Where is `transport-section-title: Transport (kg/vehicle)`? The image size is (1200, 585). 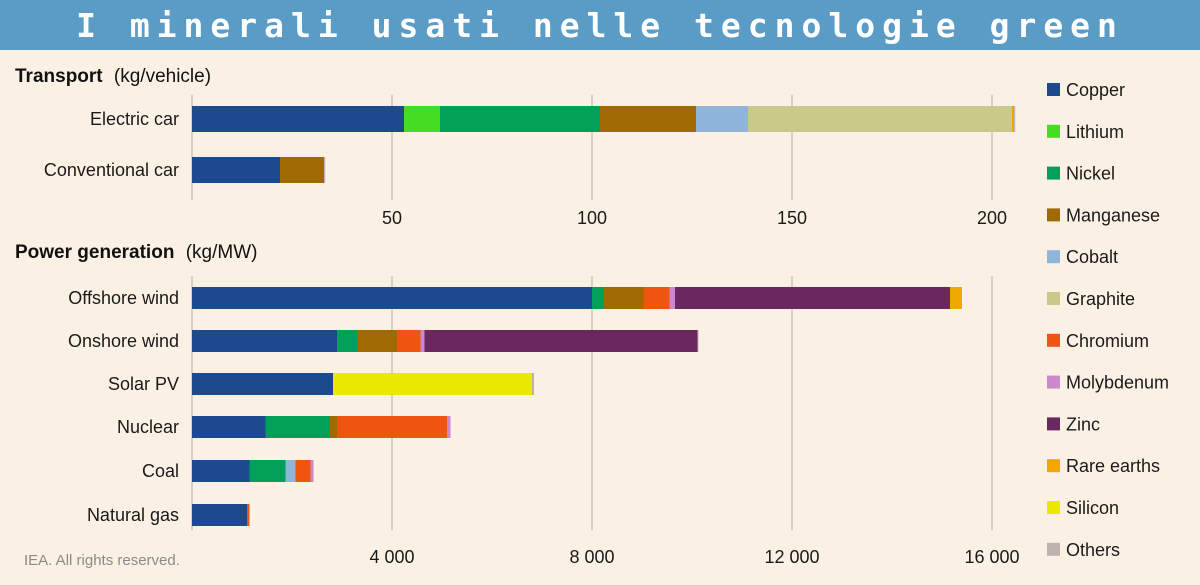 transport-section-title: Transport (kg/vehicle) is located at coordinates (113, 76).